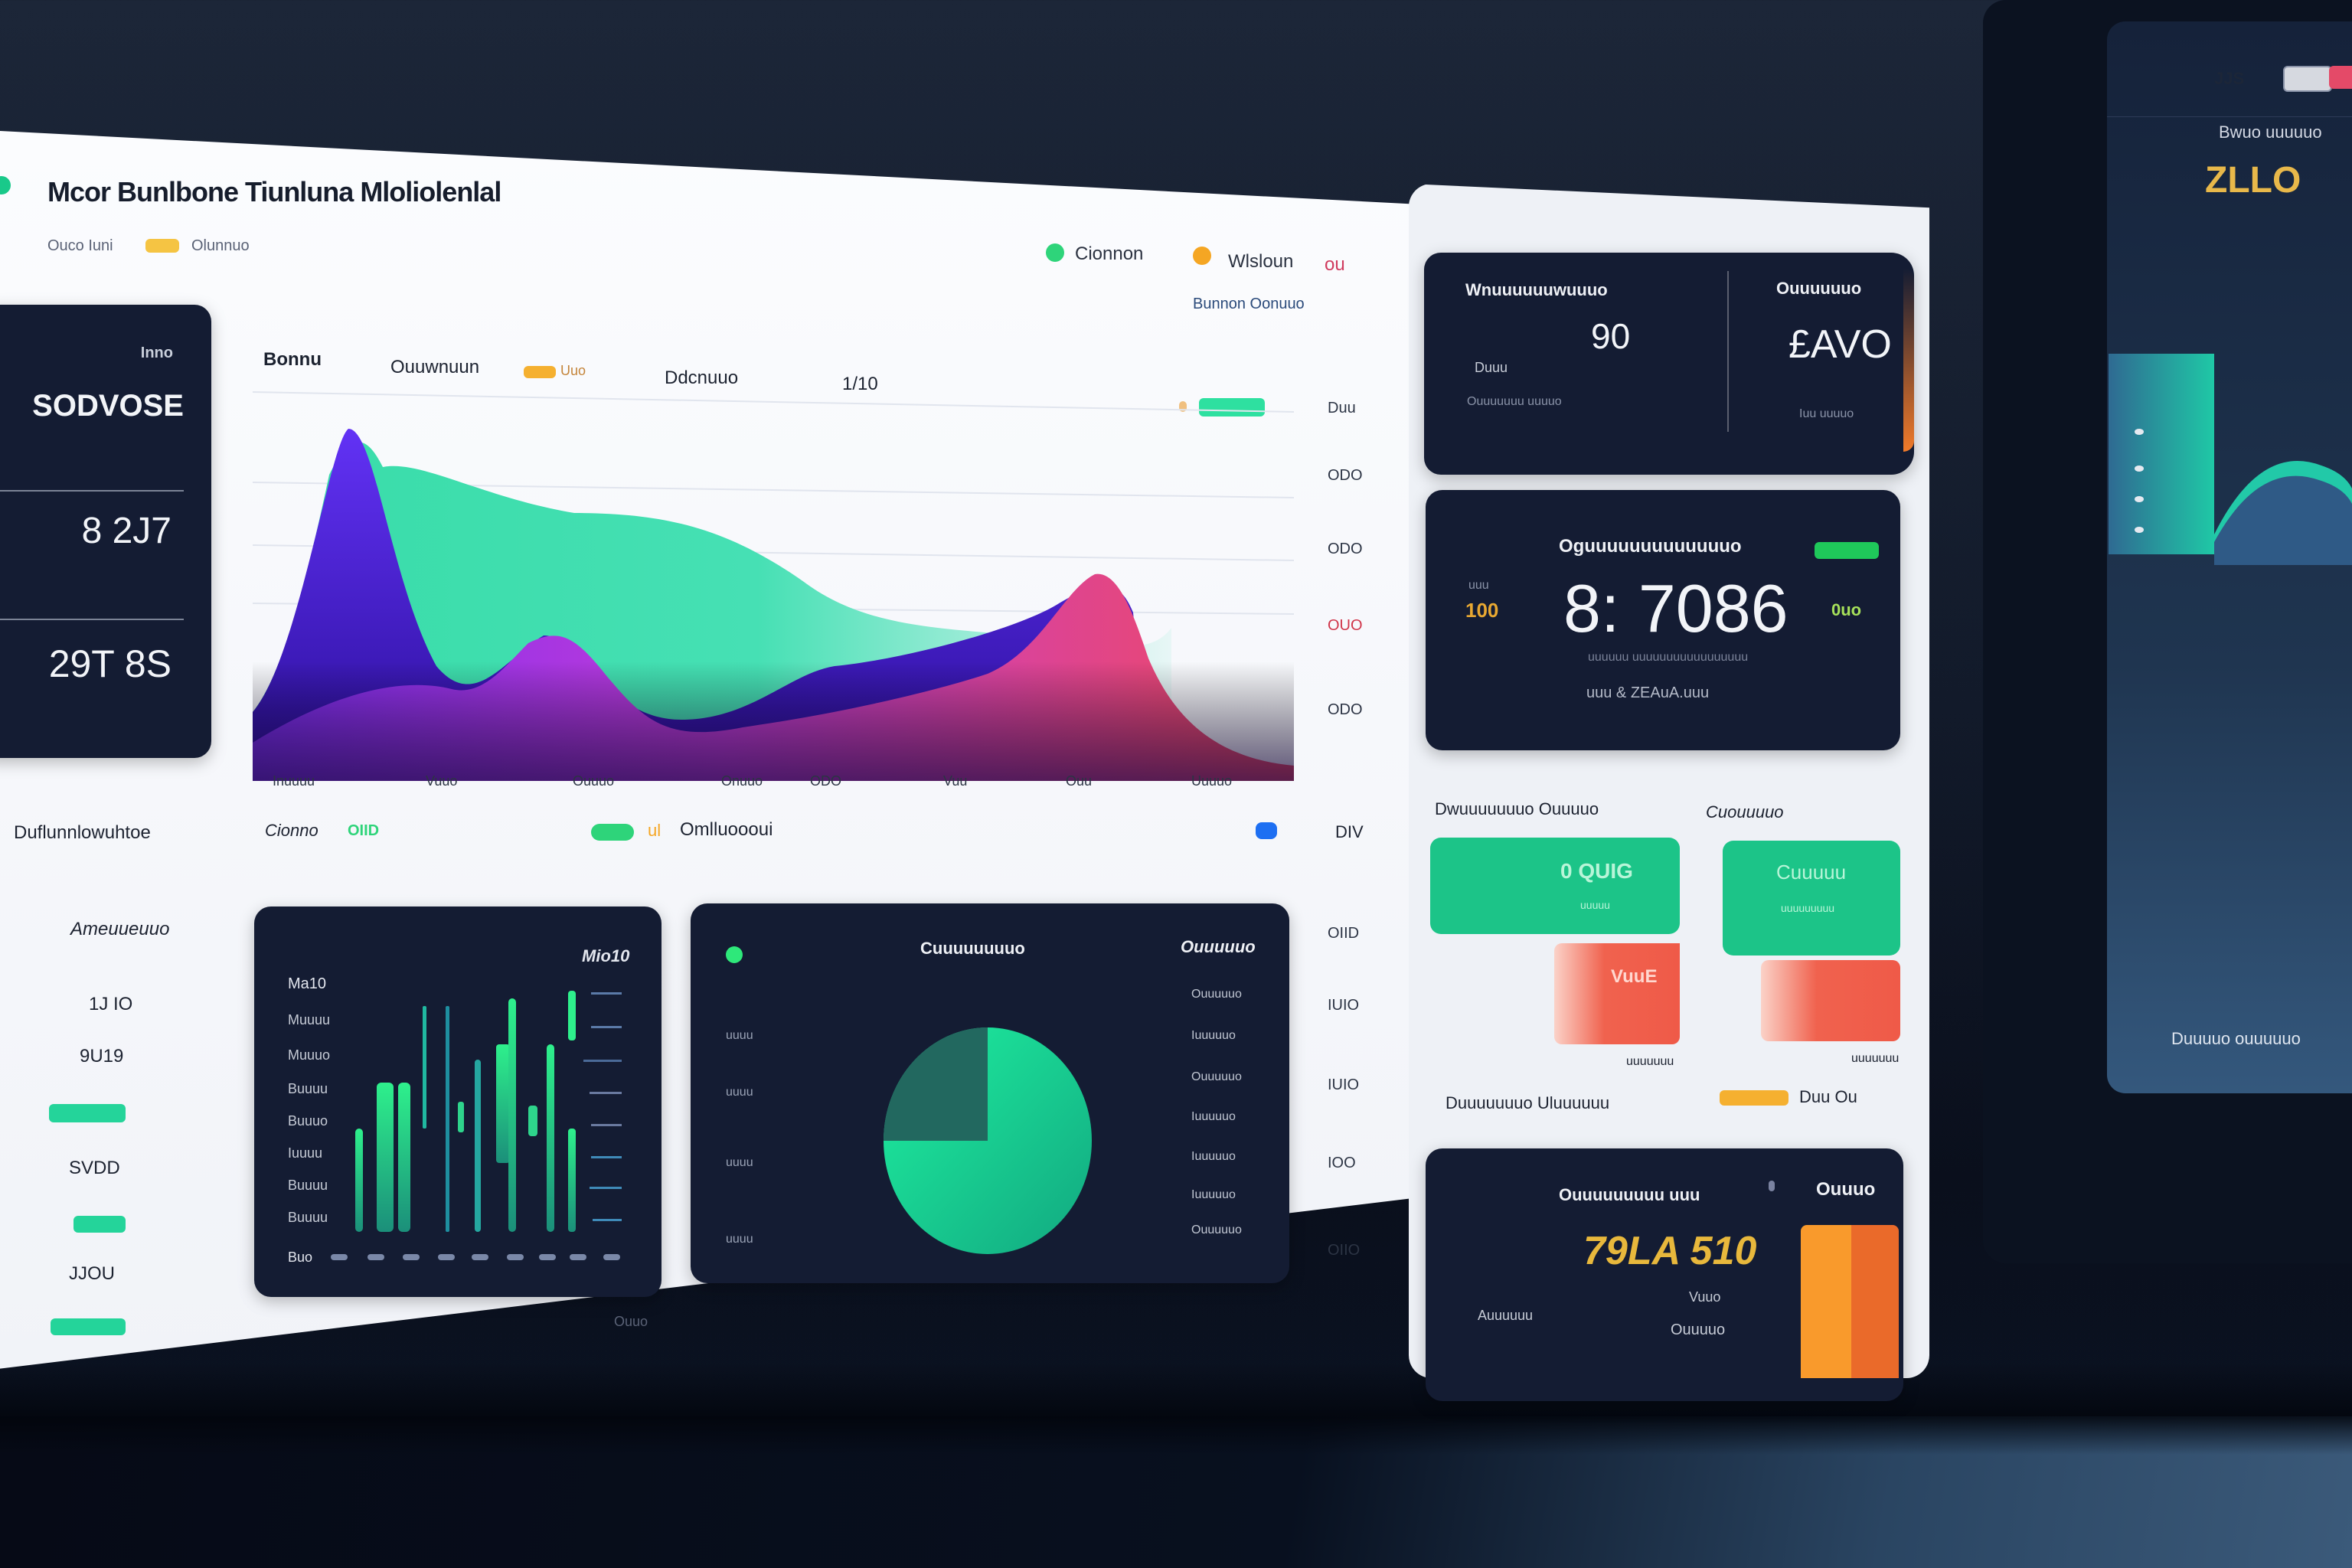 The width and height of the screenshot is (2352, 1568). Describe the element at coordinates (1846, 1189) in the screenshot. I see `kpi-bottom-right-title: Ouuuo` at that location.